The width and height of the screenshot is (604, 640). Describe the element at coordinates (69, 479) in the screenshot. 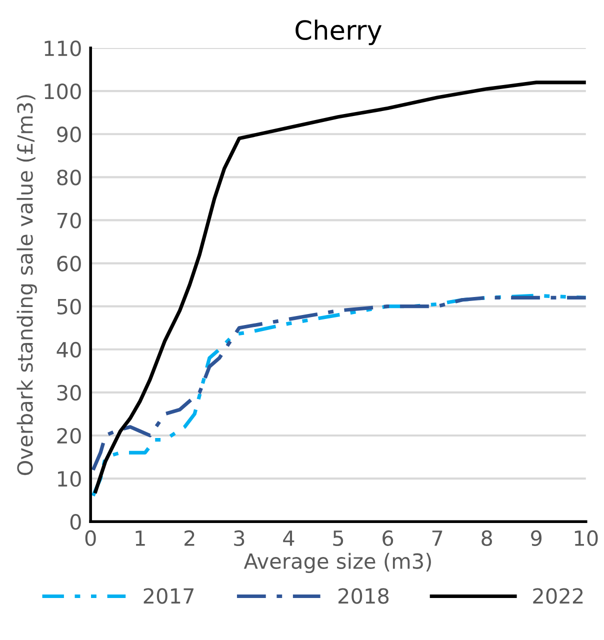

I see `y-tick-label: 10` at that location.